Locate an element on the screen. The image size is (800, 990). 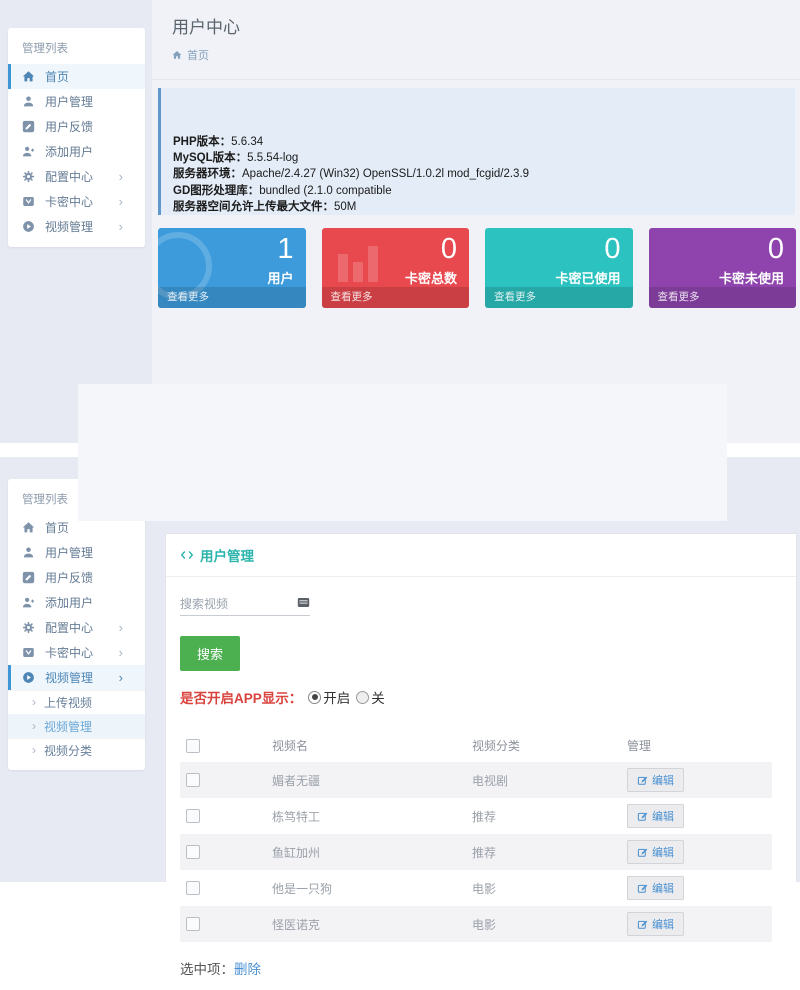
sidebar-item-label: 添加用户 is located at coordinates (69, 603).